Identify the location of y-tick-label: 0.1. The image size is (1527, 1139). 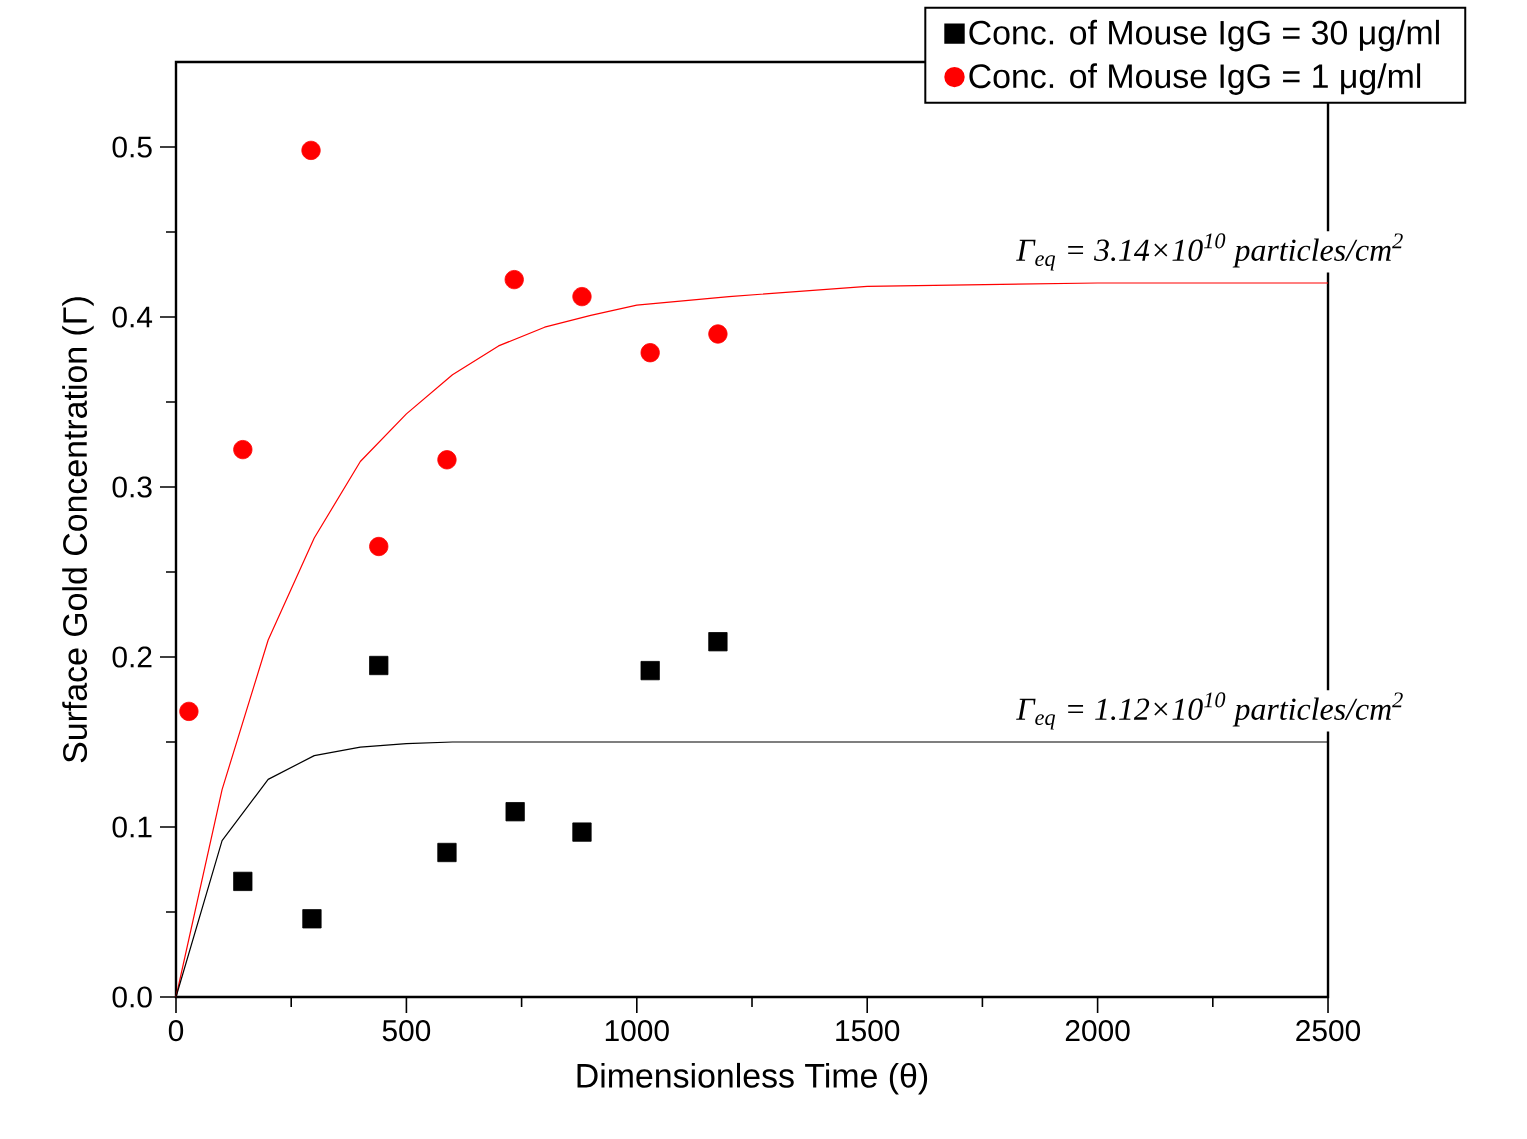
(132, 827).